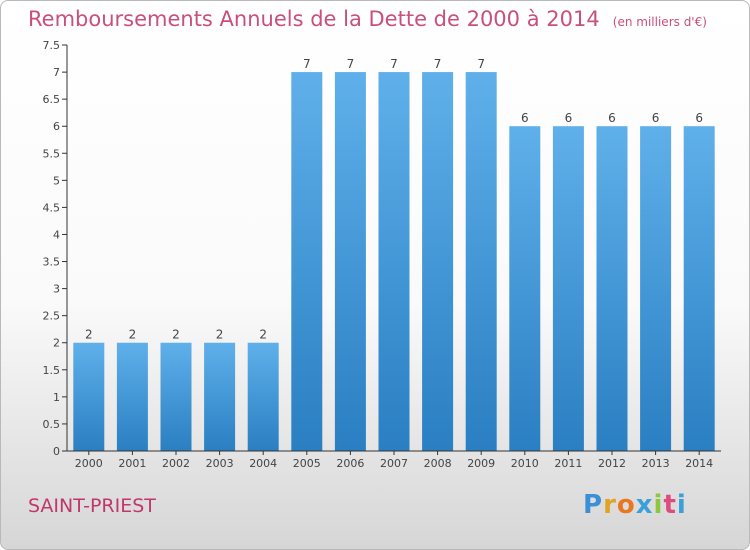 This screenshot has height=550, width=750. What do you see at coordinates (56, 397) in the screenshot?
I see `y-tick-label-1: 1` at bounding box center [56, 397].